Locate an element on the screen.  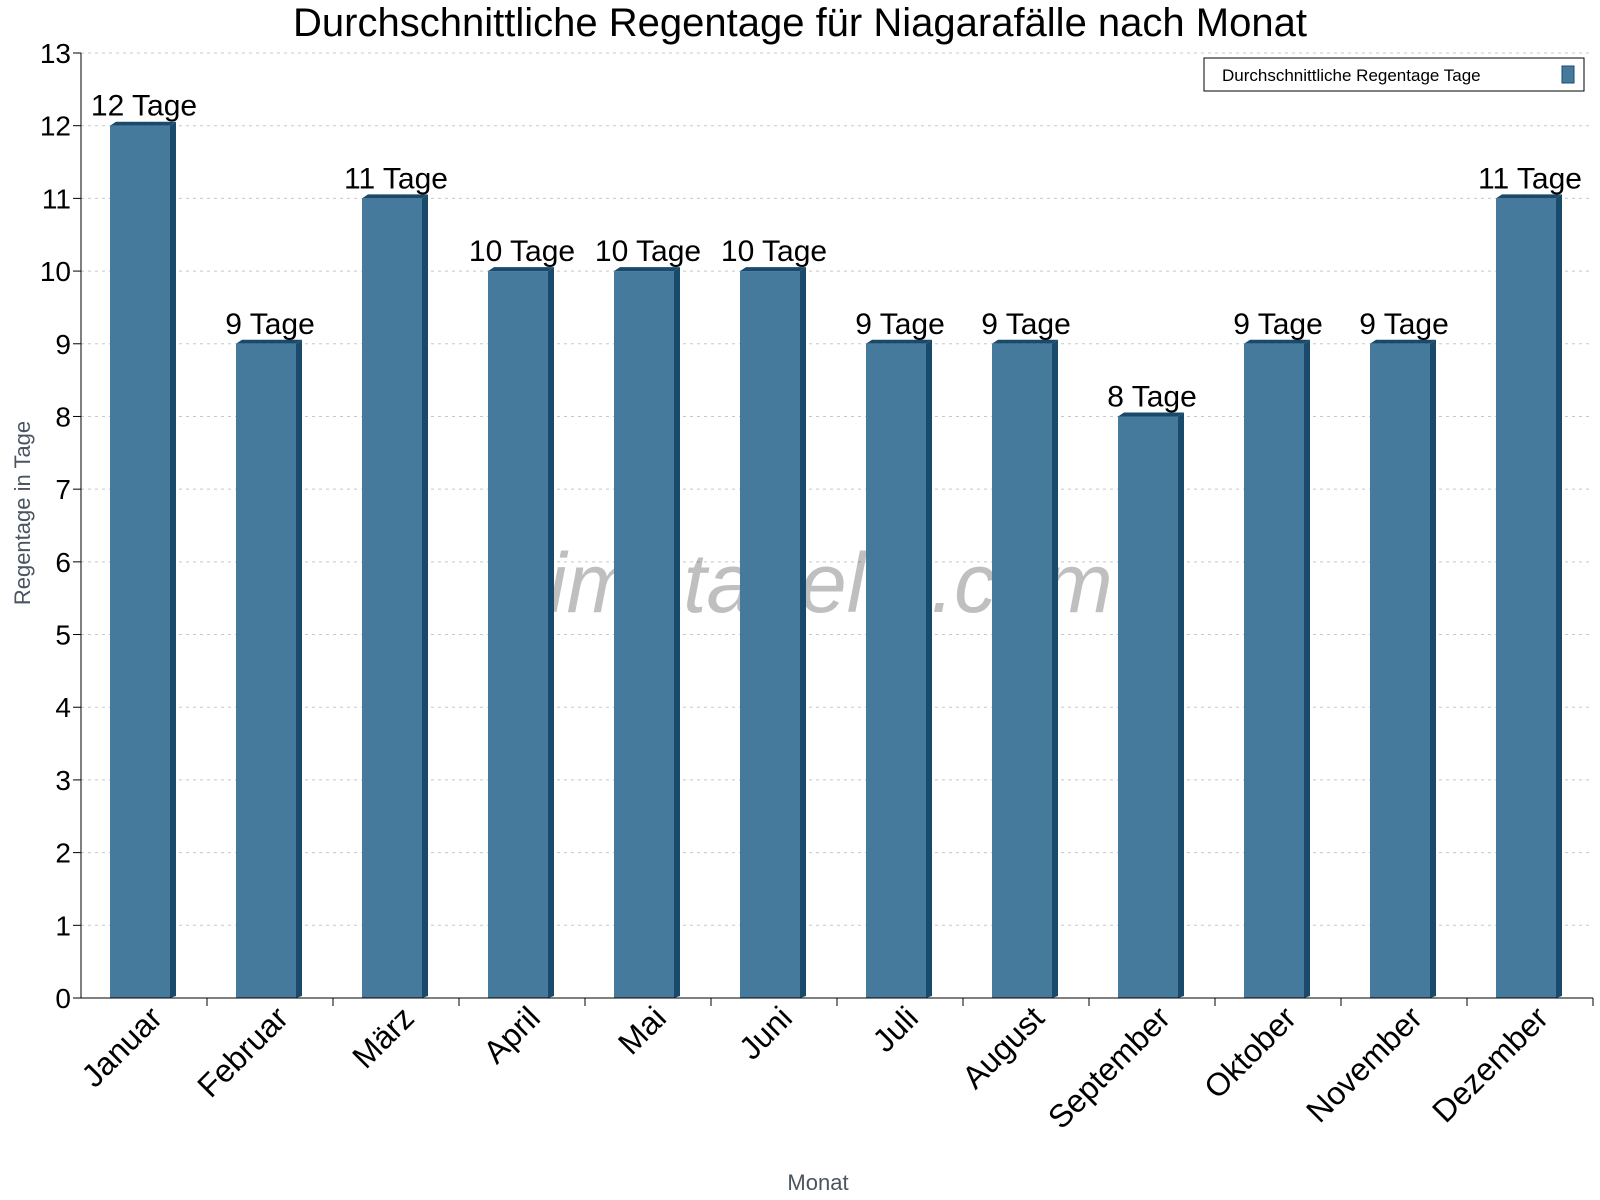
y-tick-label: 0 is located at coordinates (63, 998).